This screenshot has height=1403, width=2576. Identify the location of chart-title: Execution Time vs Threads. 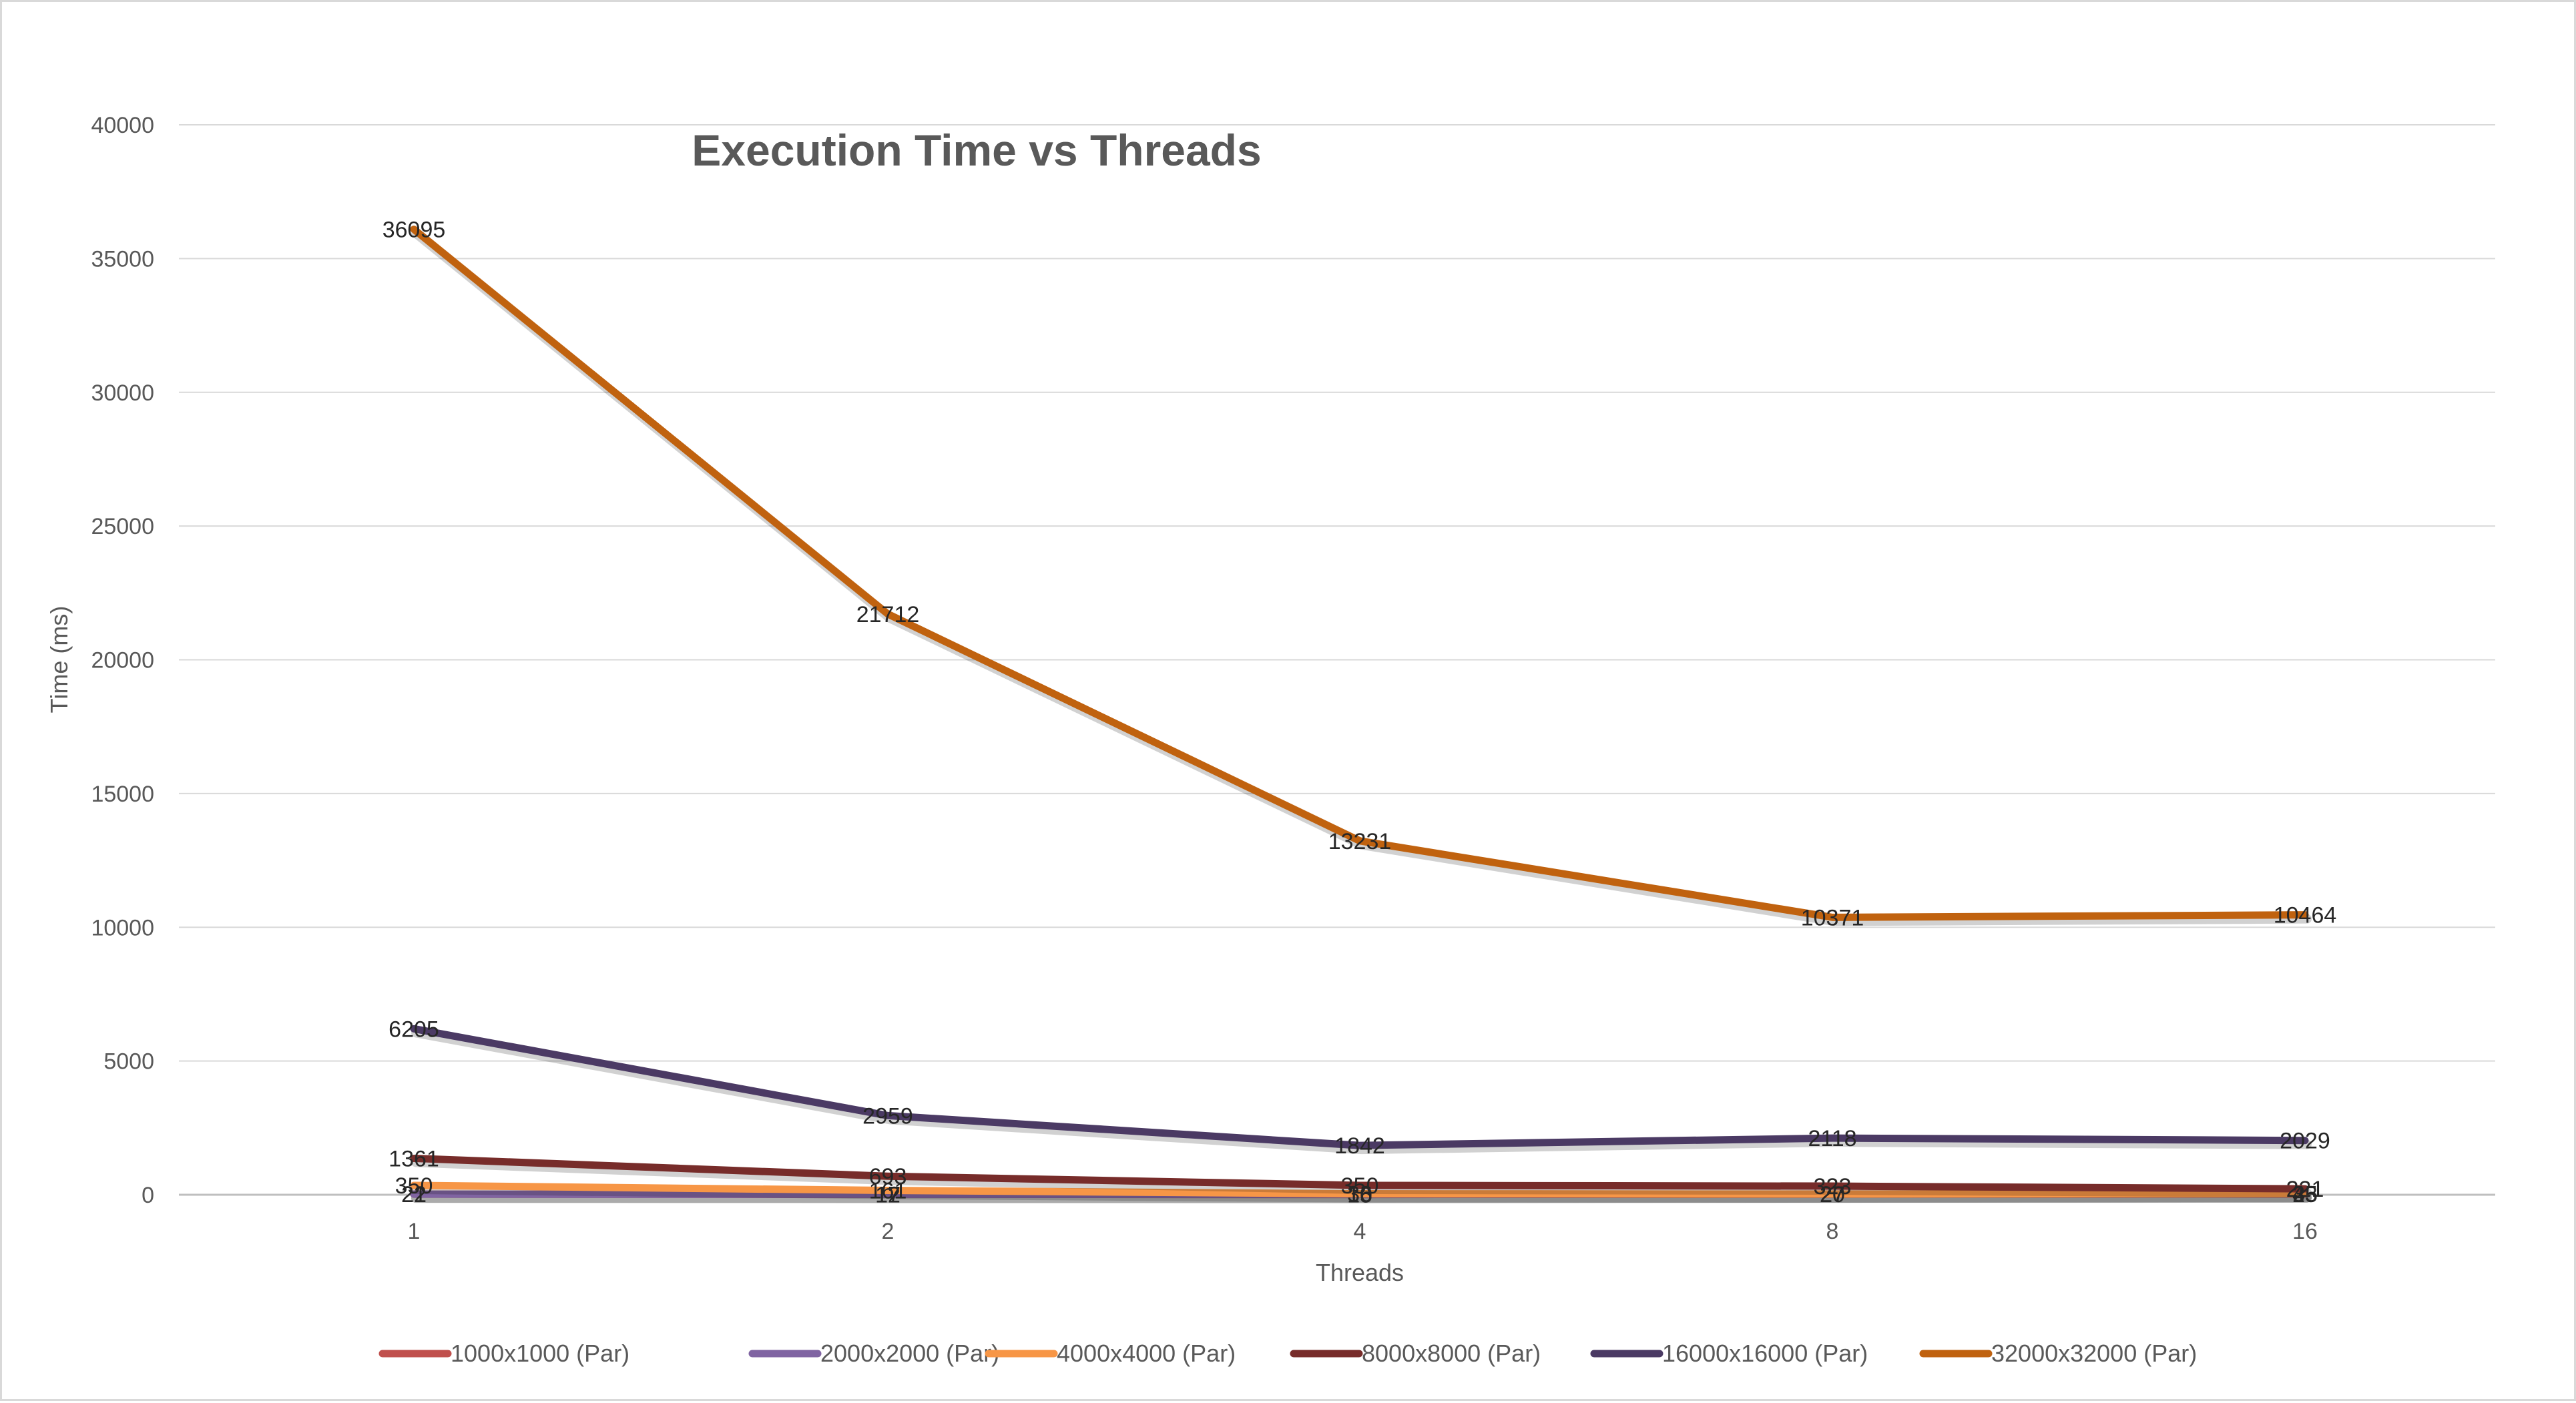
(976, 150).